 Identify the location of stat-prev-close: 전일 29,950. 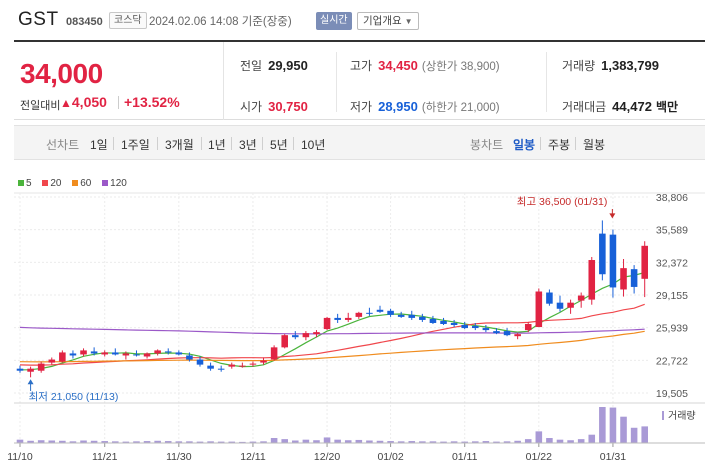
(274, 65).